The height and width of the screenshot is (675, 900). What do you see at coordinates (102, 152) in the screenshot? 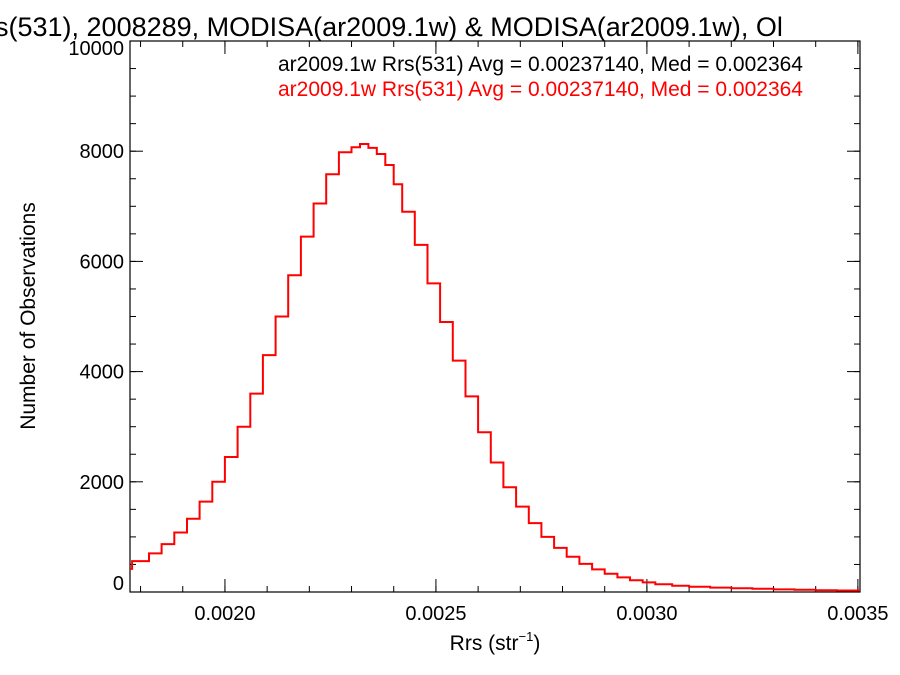
I see `y-tick-label: 8000` at bounding box center [102, 152].